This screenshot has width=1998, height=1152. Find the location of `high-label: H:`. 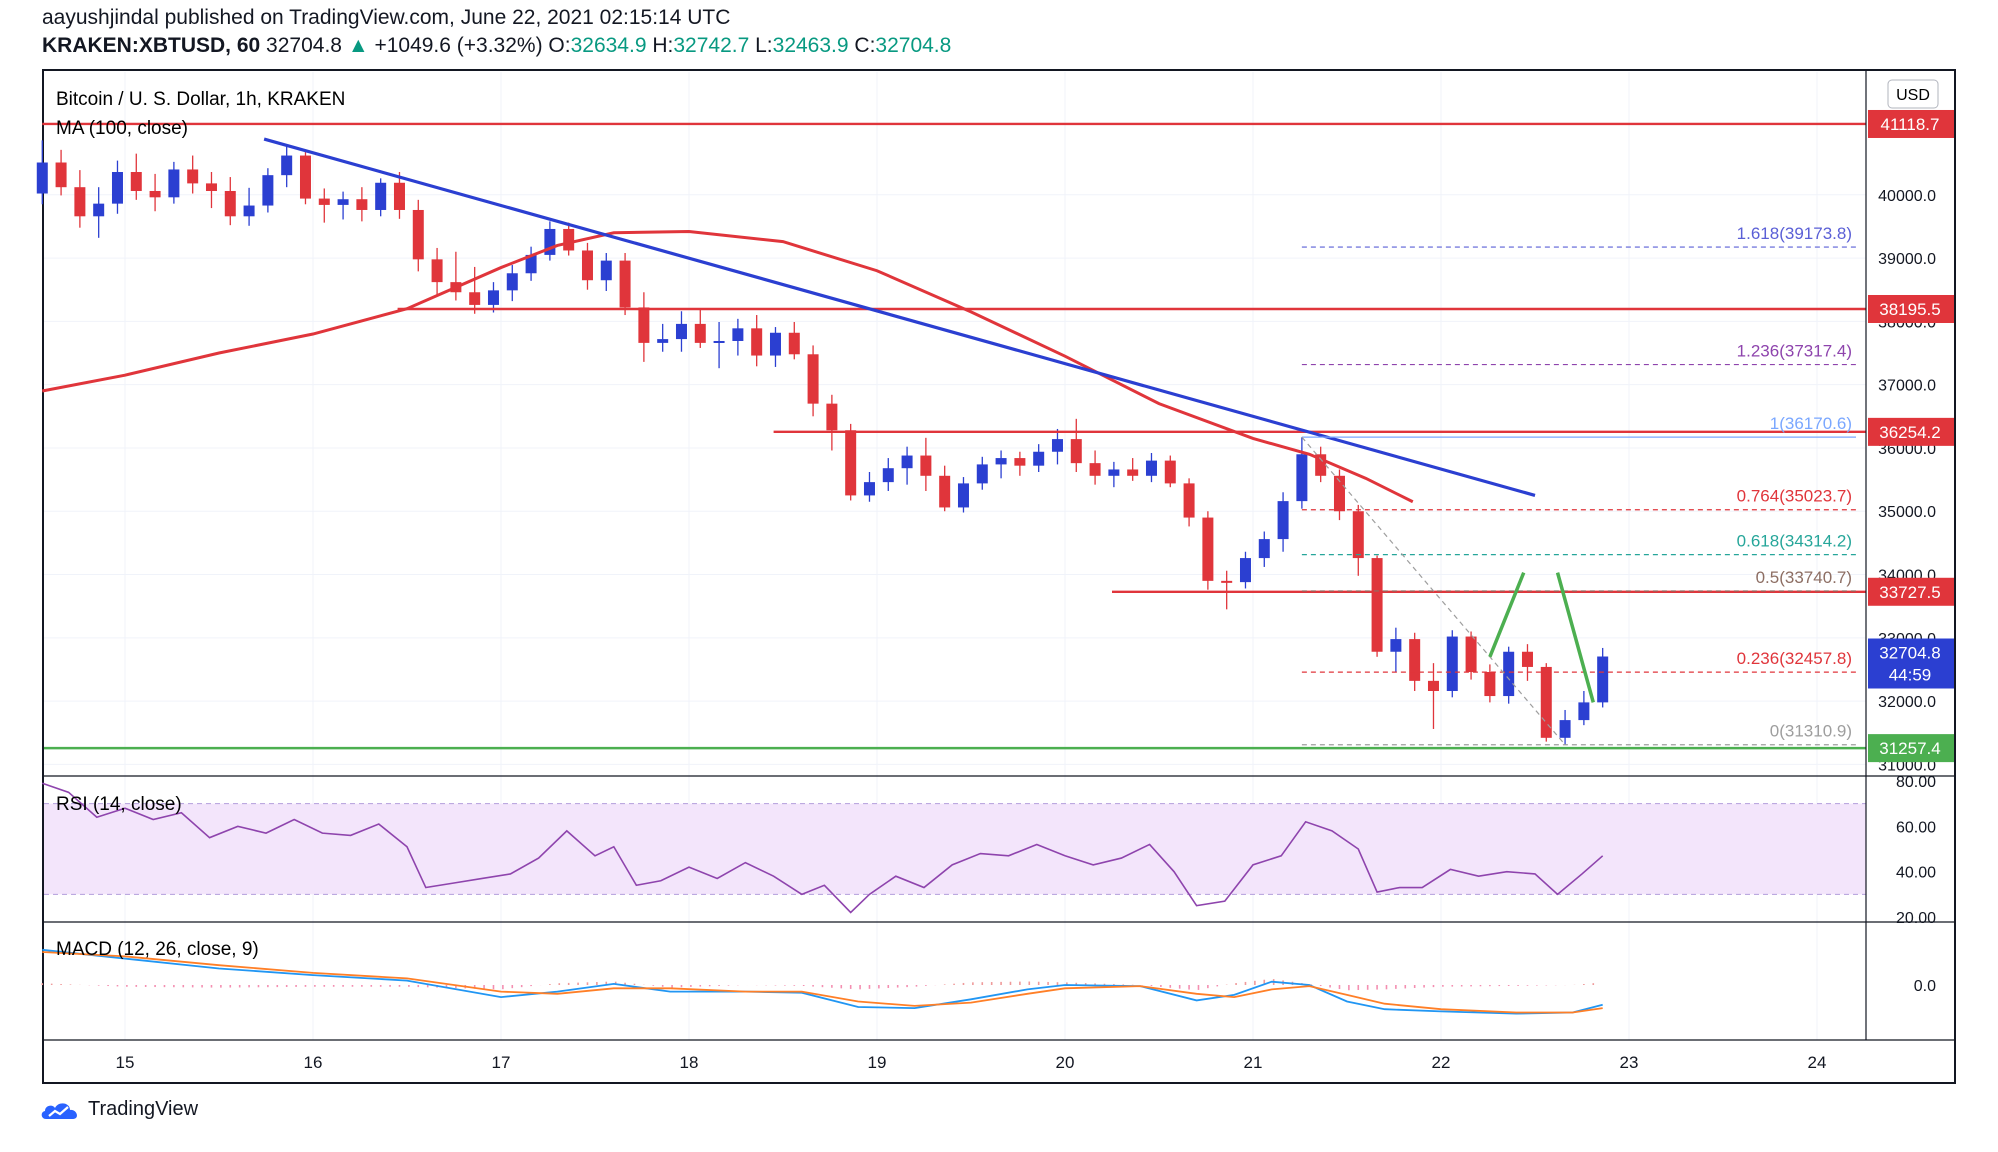

high-label: H: is located at coordinates (663, 45).